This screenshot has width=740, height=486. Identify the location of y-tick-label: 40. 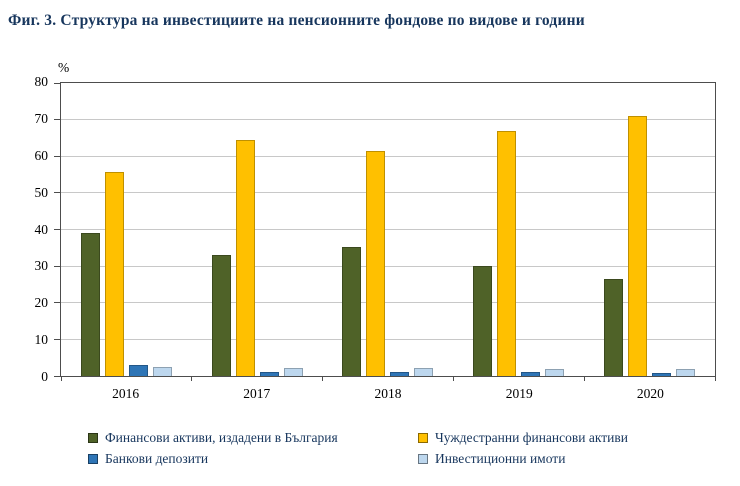
(41, 229).